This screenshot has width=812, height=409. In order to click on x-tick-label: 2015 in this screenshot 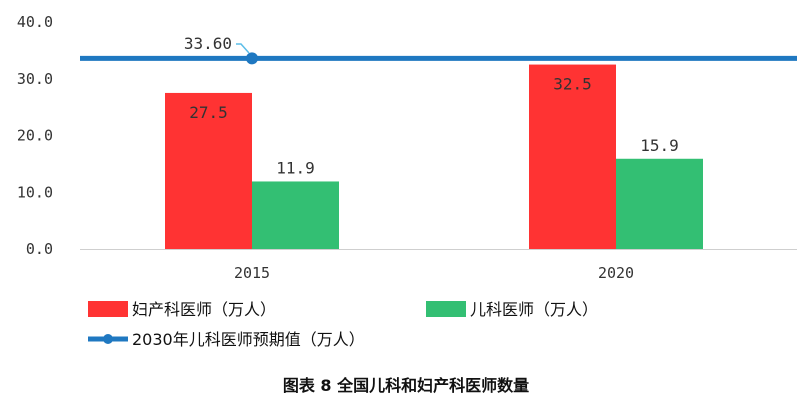, I will do `click(252, 273)`.